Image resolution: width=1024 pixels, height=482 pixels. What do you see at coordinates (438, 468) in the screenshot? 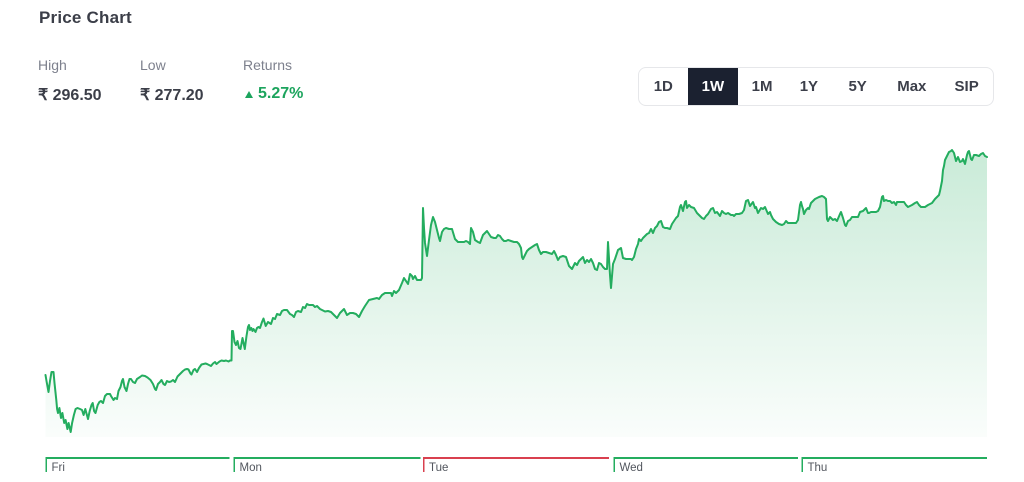
I see `svg-text: Tue` at bounding box center [438, 468].